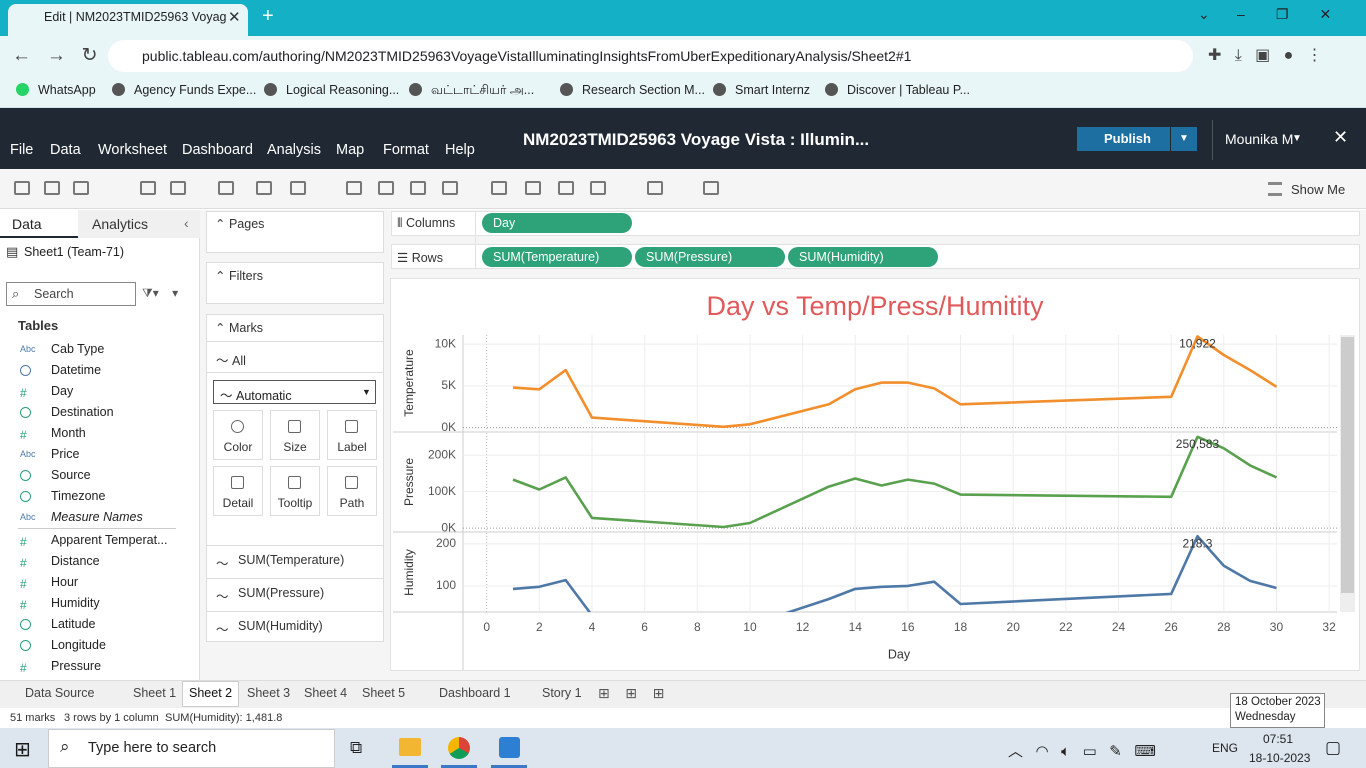  Describe the element at coordinates (1280, 758) in the screenshot. I see `clock-date: 18-10-2023` at that location.